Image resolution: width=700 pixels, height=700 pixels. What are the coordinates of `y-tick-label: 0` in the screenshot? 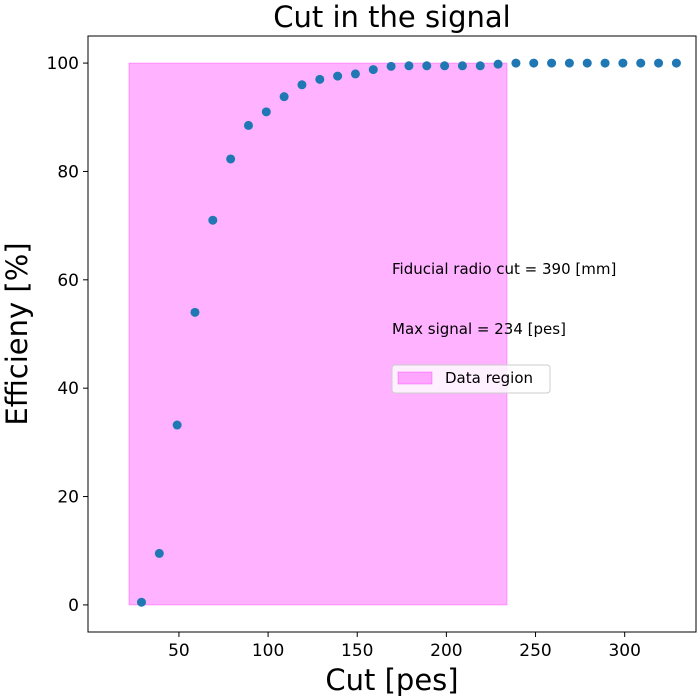 It's located at (73, 606).